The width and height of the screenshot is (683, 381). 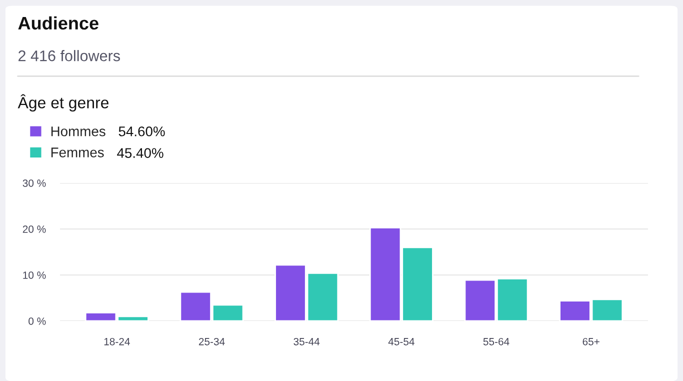 What do you see at coordinates (307, 342) in the screenshot?
I see `x-tick-label: 35-44` at bounding box center [307, 342].